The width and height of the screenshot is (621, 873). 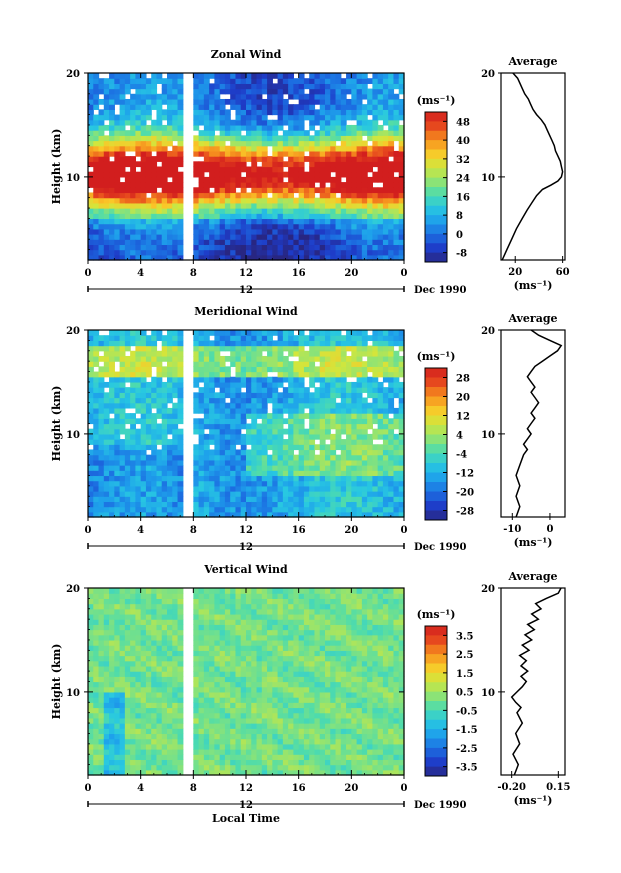 What do you see at coordinates (549, 529) in the screenshot?
I see `meridional-profile-xtick-label: 0` at bounding box center [549, 529].